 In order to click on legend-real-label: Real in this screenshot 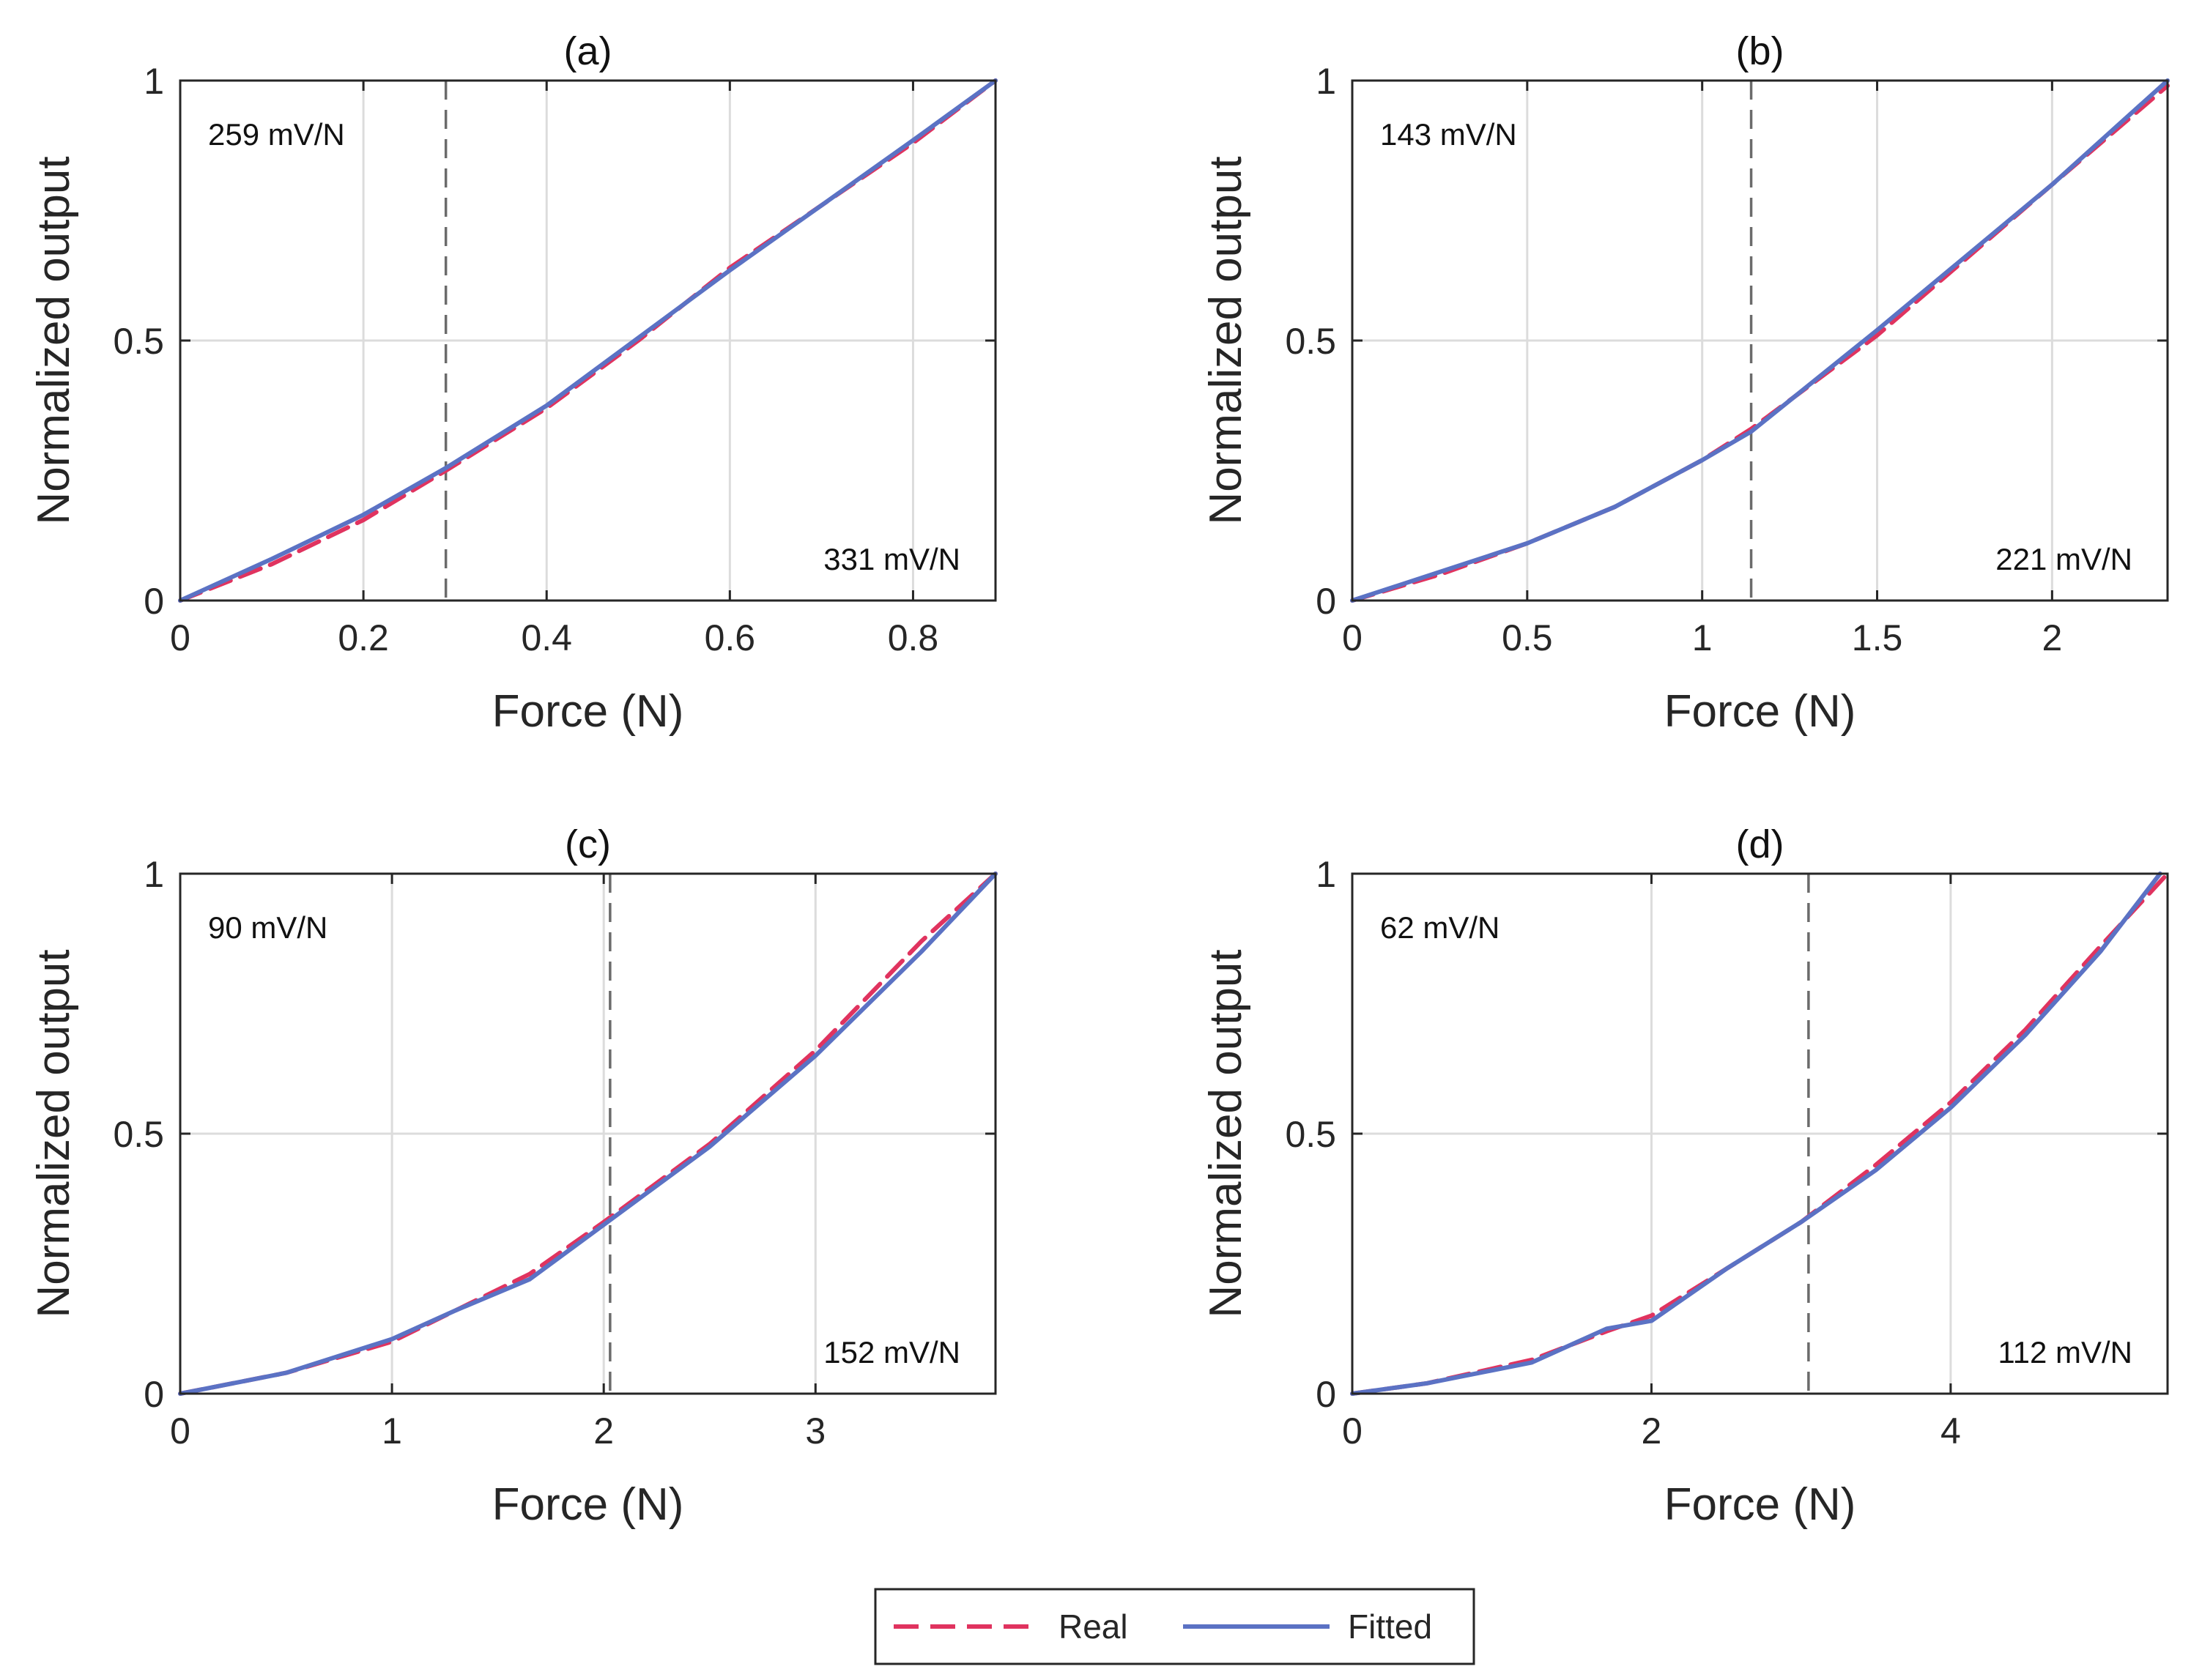, I will do `click(1093, 1626)`.